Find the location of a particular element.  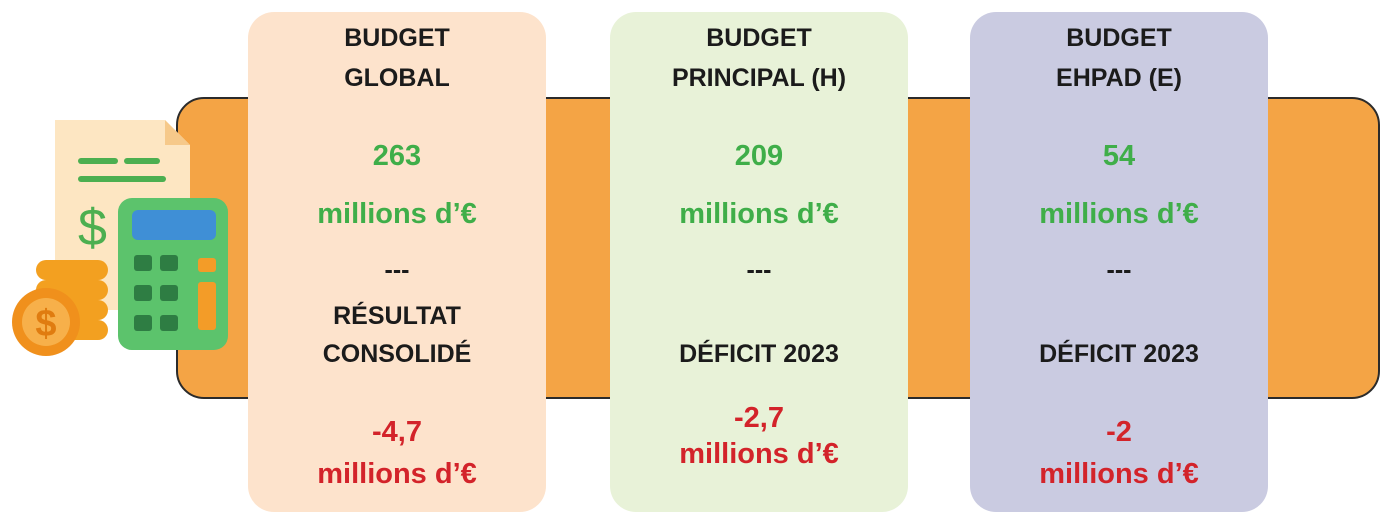

card-title: GLOBAL is located at coordinates (397, 78).